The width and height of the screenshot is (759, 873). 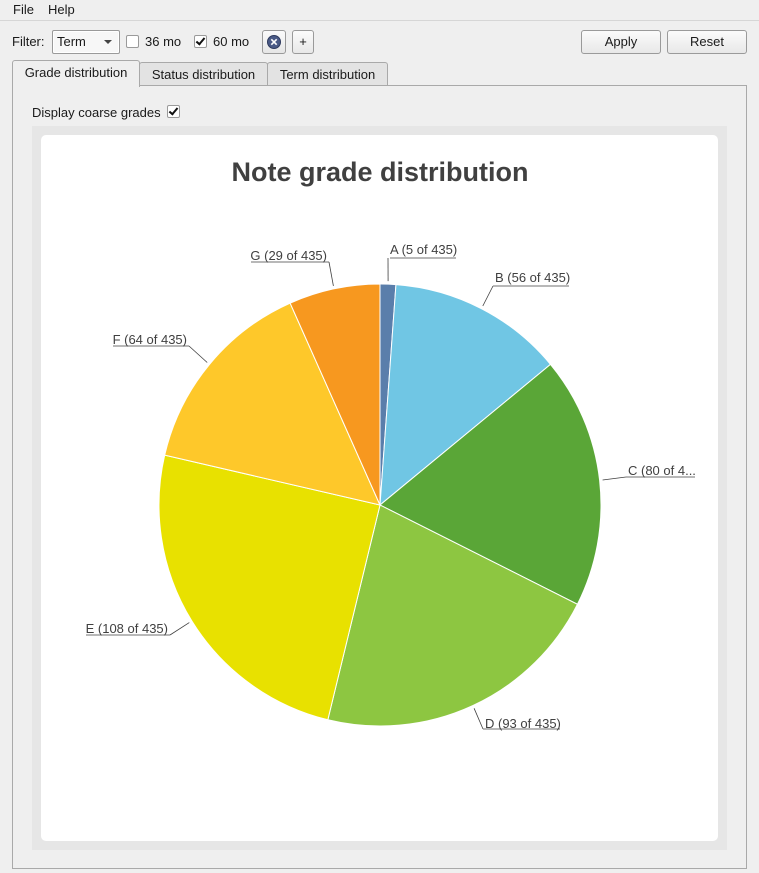 I want to click on label-leader-e, so click(x=179, y=629).